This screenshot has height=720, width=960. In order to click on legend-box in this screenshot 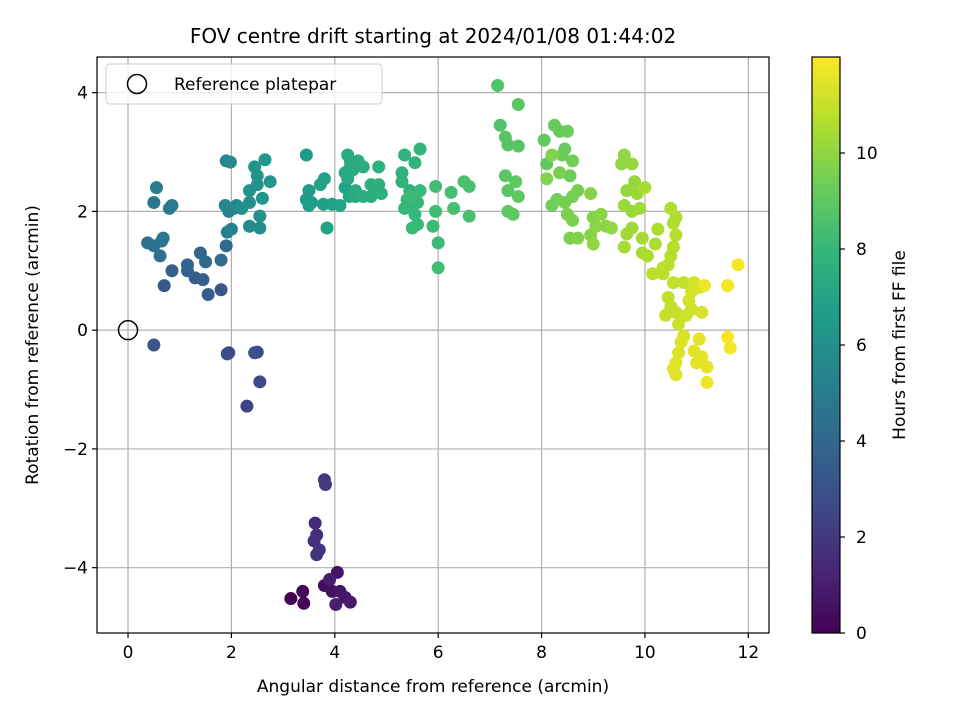, I will do `click(244, 84)`.